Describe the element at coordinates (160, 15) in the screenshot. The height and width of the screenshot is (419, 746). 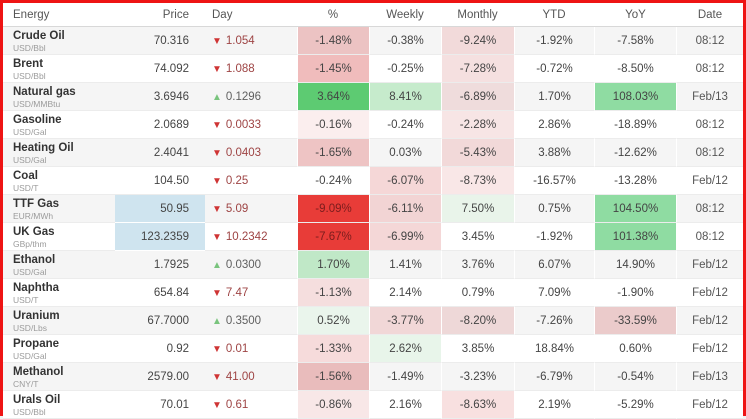
I see `column-header-price: Price` at that location.